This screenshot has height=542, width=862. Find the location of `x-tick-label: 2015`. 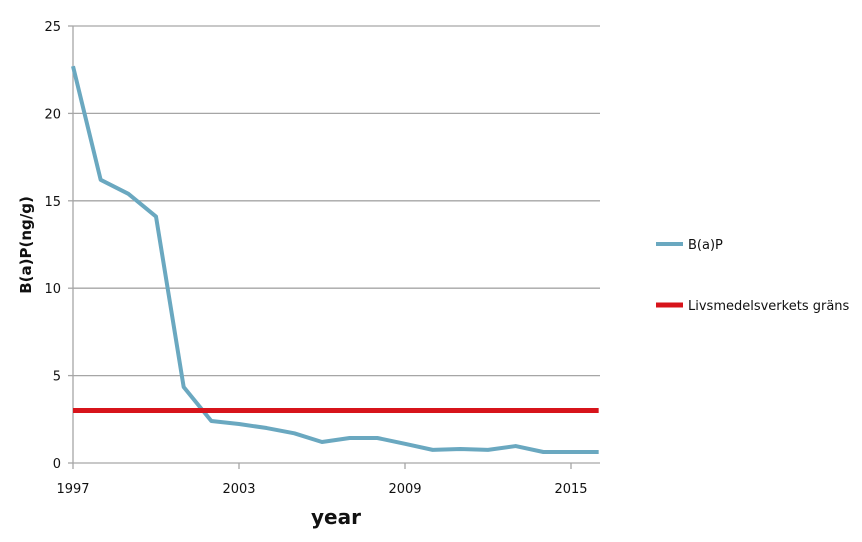

x-tick-label: 2015 is located at coordinates (570, 489).